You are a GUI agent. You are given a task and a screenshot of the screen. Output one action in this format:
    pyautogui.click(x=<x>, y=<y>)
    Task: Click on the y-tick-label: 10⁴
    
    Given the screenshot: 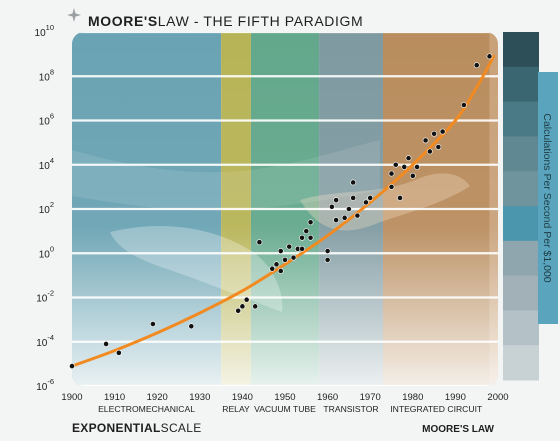 What is the action you would take?
    pyautogui.click(x=46, y=164)
    